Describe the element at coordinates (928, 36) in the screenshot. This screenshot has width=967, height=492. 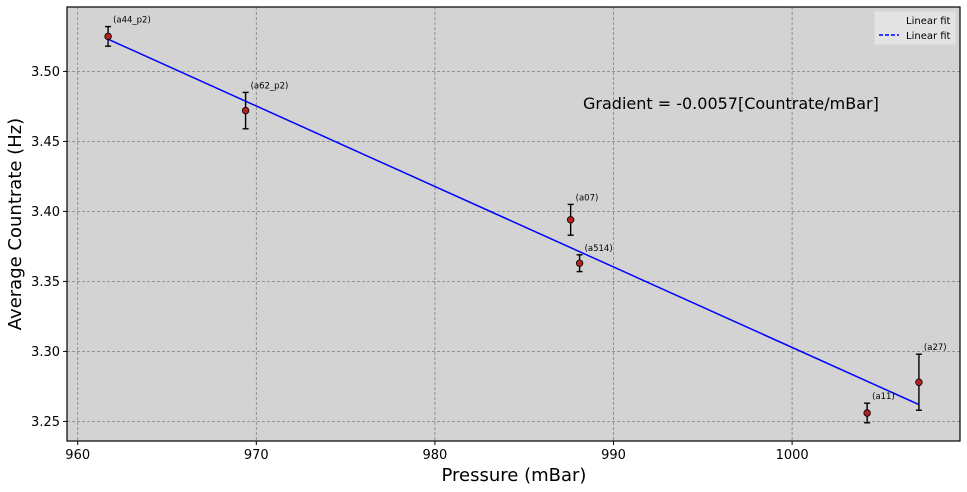
I see `legend-entry-2: Linear fit` at that location.